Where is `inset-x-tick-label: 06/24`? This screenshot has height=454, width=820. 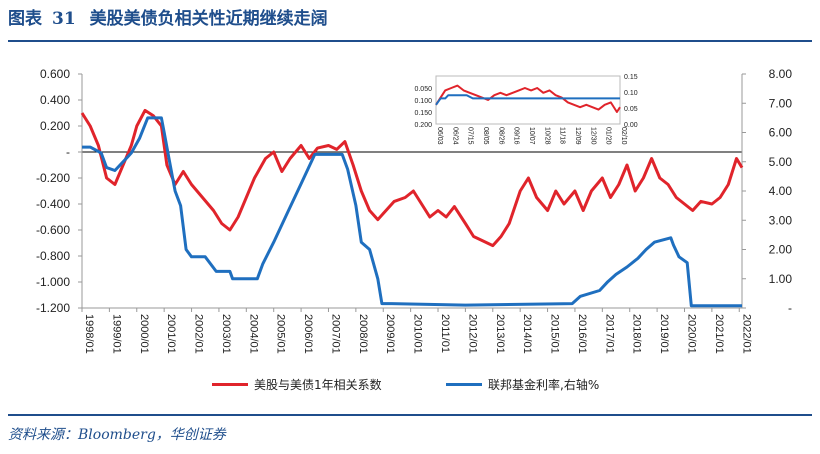 inset-x-tick-label: 06/24 is located at coordinates (454, 136).